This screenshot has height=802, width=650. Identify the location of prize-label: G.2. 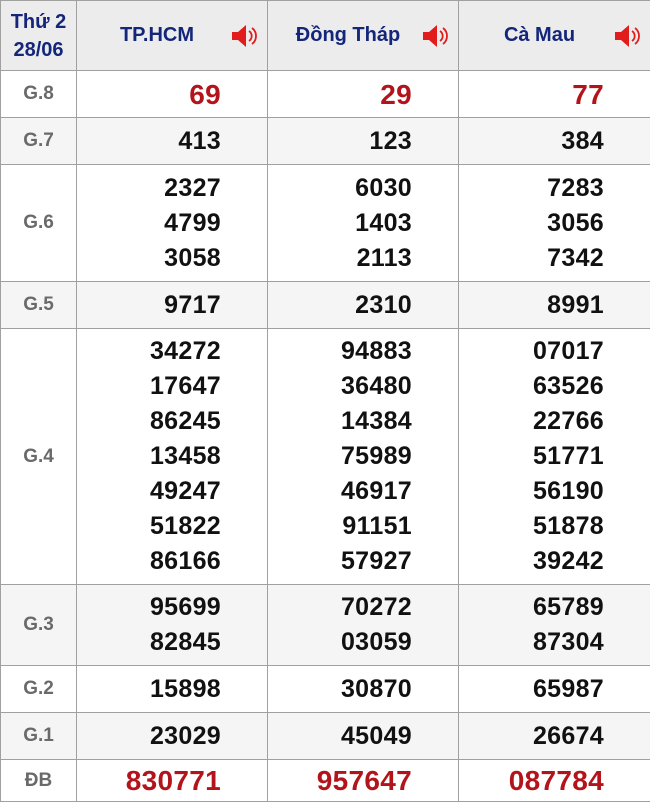
(39, 689).